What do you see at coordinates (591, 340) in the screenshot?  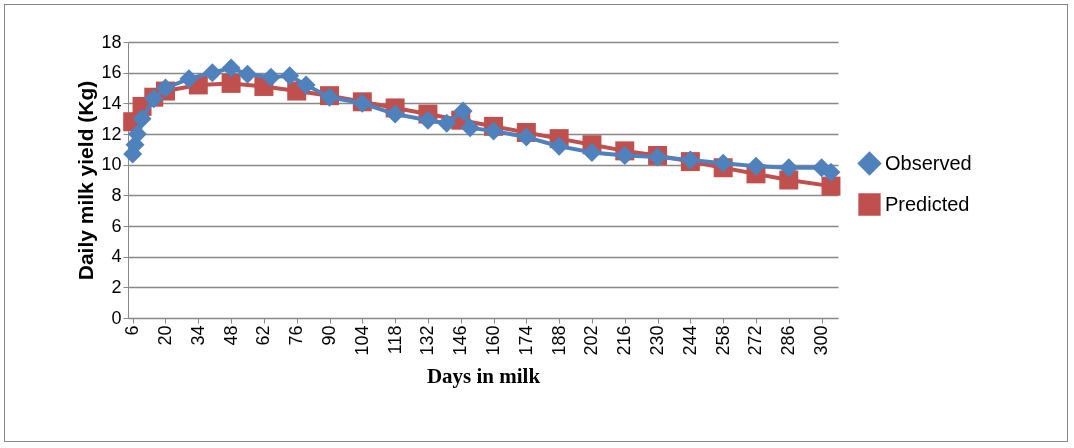 I see `x-tick-label: 202` at bounding box center [591, 340].